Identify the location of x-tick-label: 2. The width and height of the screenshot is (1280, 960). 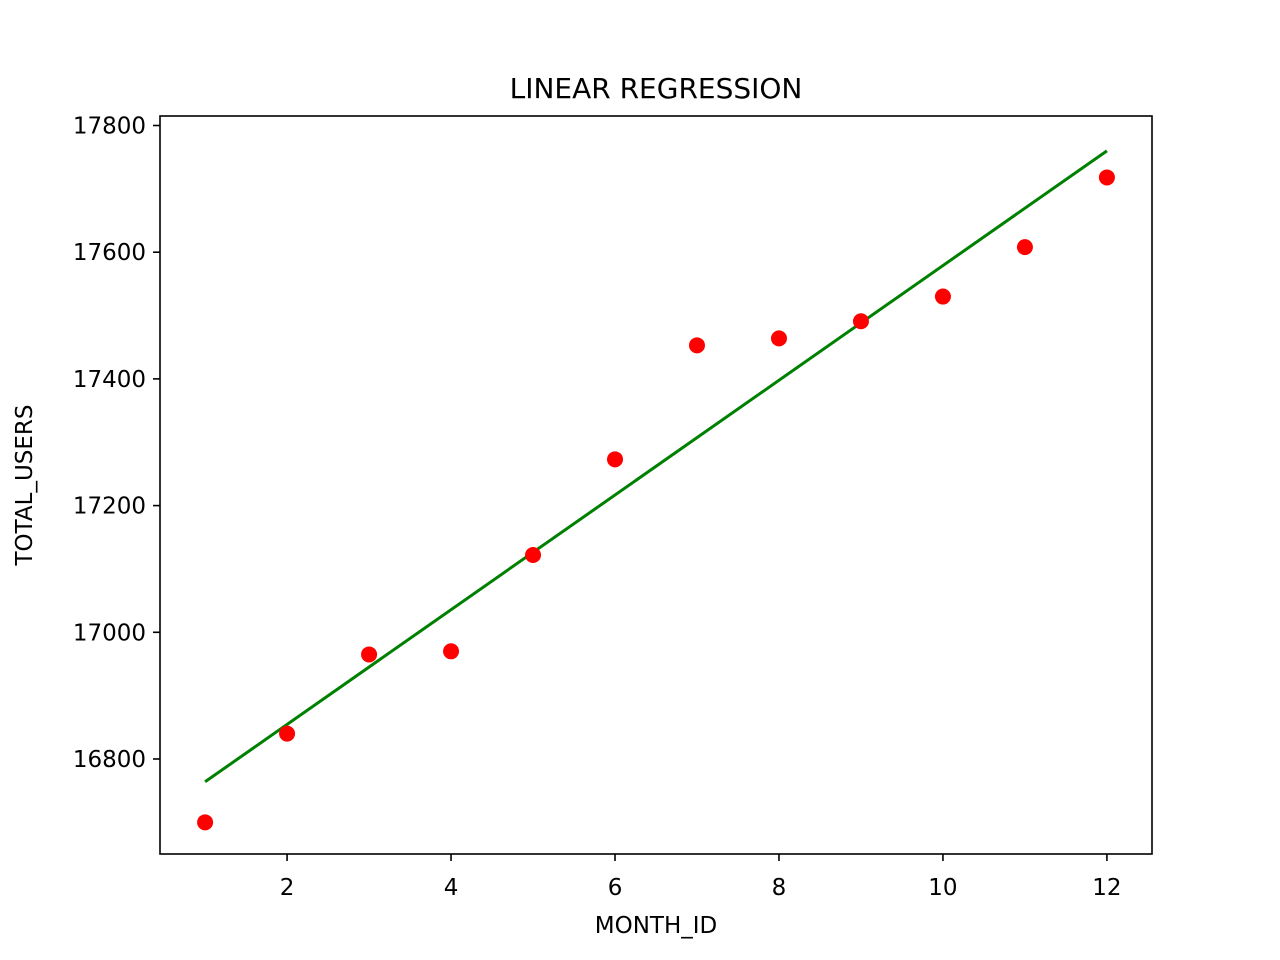
(287, 888).